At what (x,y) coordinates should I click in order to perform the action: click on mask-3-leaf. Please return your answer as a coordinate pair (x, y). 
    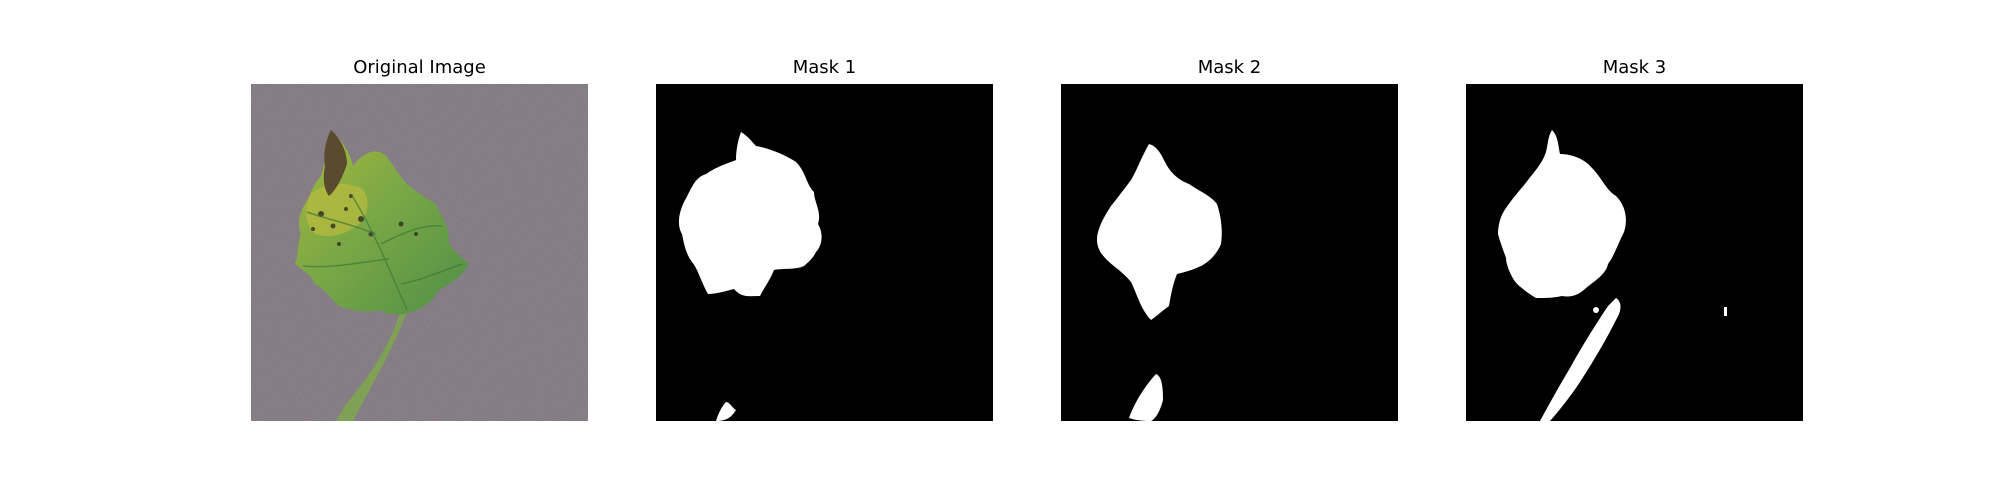
    Looking at the image, I should click on (1562, 214).